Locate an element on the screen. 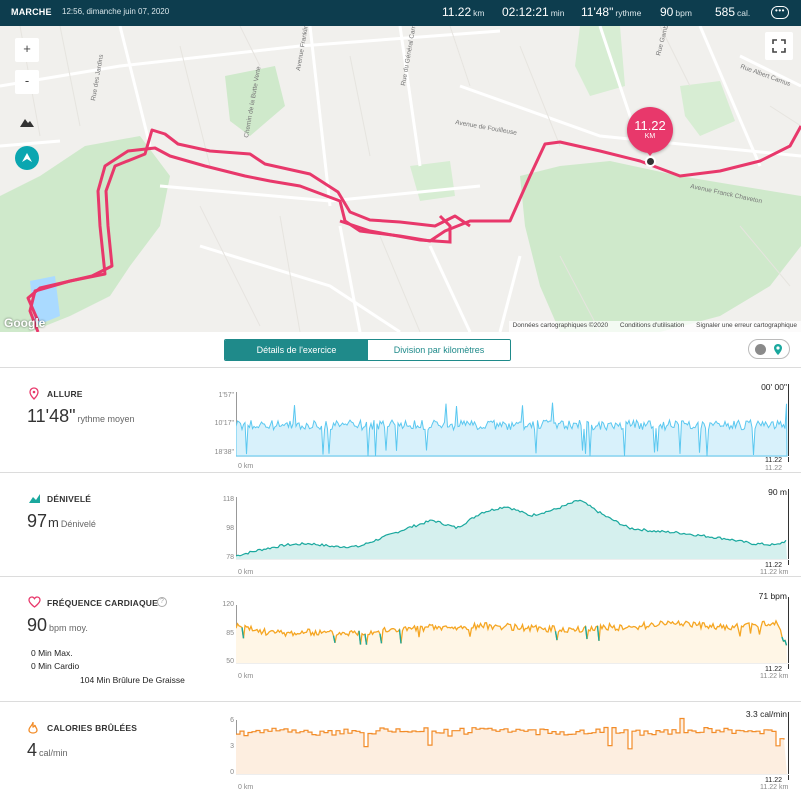 The width and height of the screenshot is (801, 809). pace-y-tick: 1'57" is located at coordinates (226, 395).